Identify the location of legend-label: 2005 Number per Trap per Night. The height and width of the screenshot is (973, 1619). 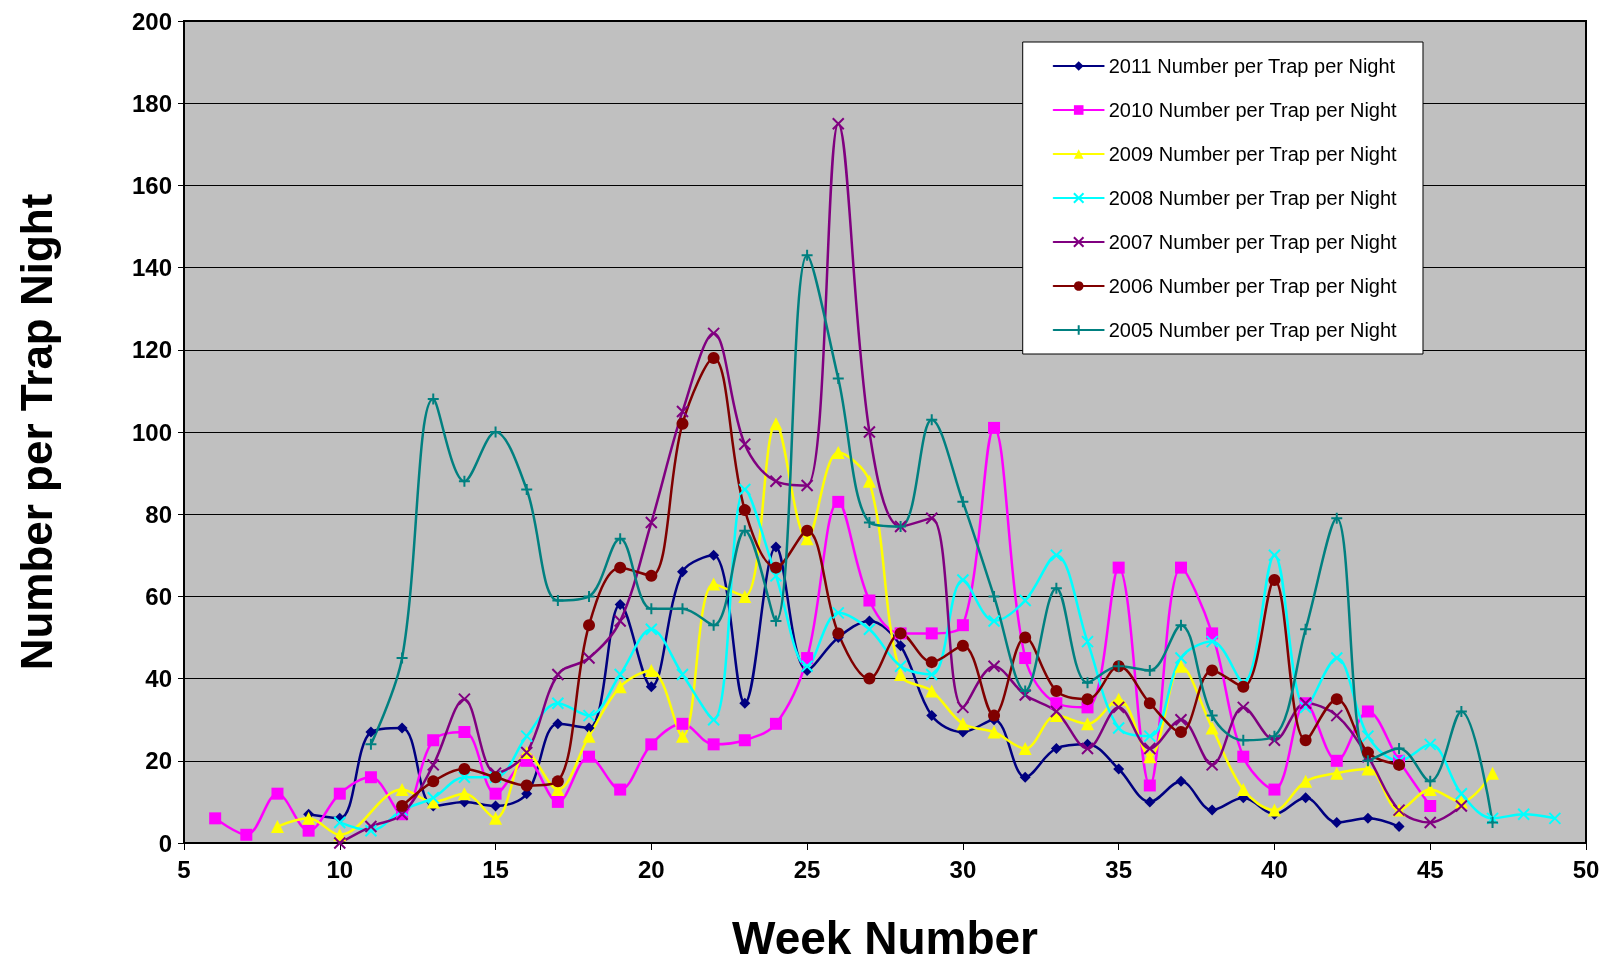
(1253, 330).